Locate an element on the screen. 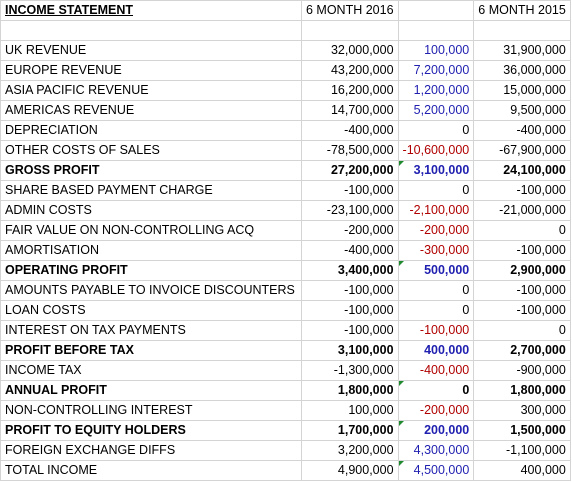 This screenshot has height=482, width=572. income-statement-title-cell: INCOME STATEMENT is located at coordinates (151, 10).